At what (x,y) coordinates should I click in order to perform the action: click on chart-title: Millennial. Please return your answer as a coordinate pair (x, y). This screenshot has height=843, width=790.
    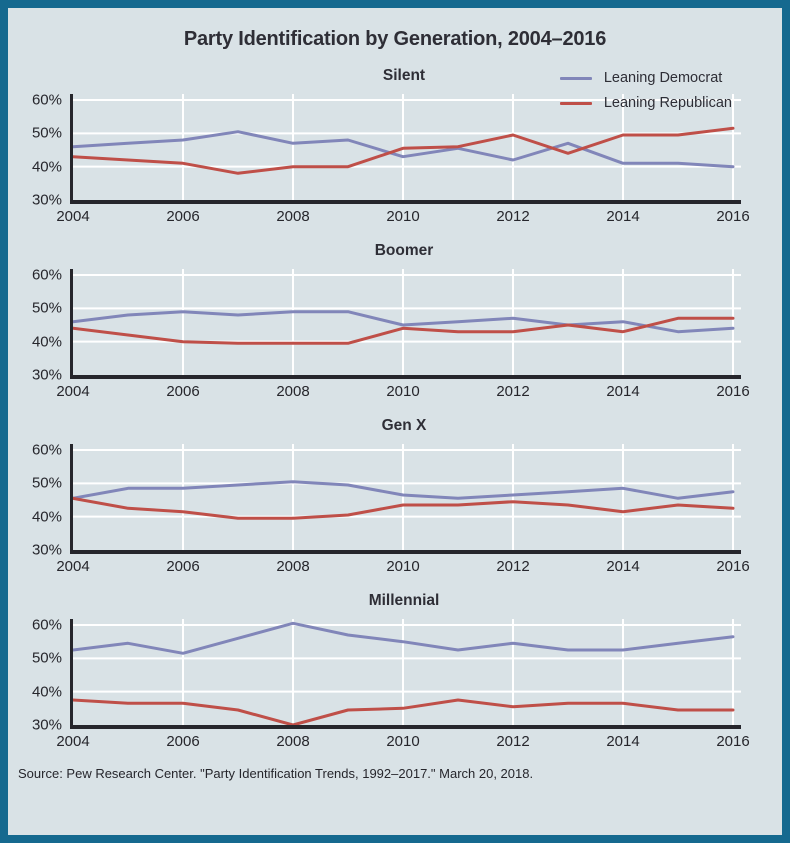
    Looking at the image, I should click on (404, 600).